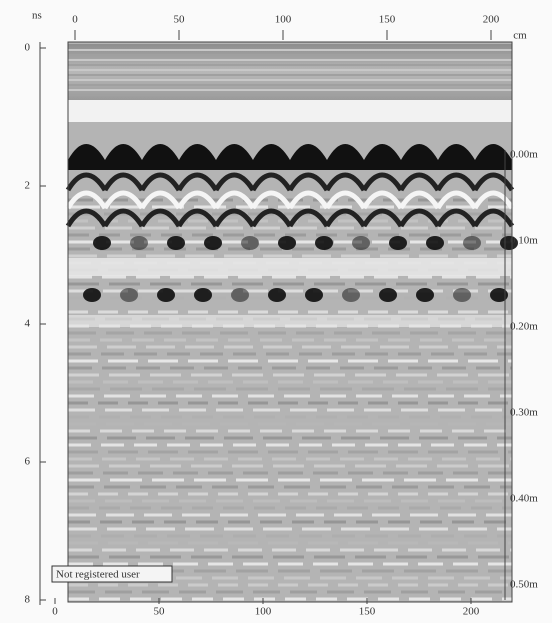 This screenshot has height=623, width=552. Describe the element at coordinates (524, 327) in the screenshot. I see `right-tick-label: 0.20m` at that location.